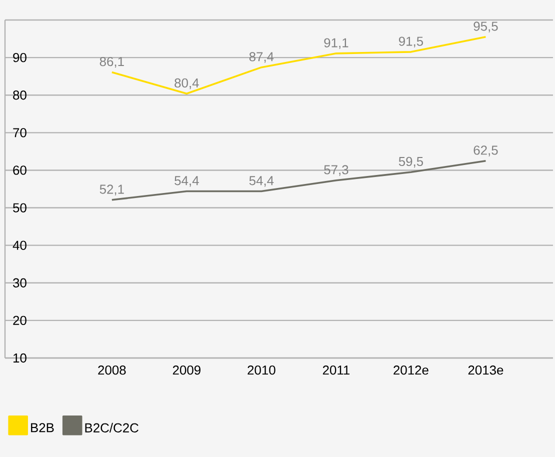 This screenshot has height=457, width=555. I want to click on data-label: 95,5, so click(486, 27).